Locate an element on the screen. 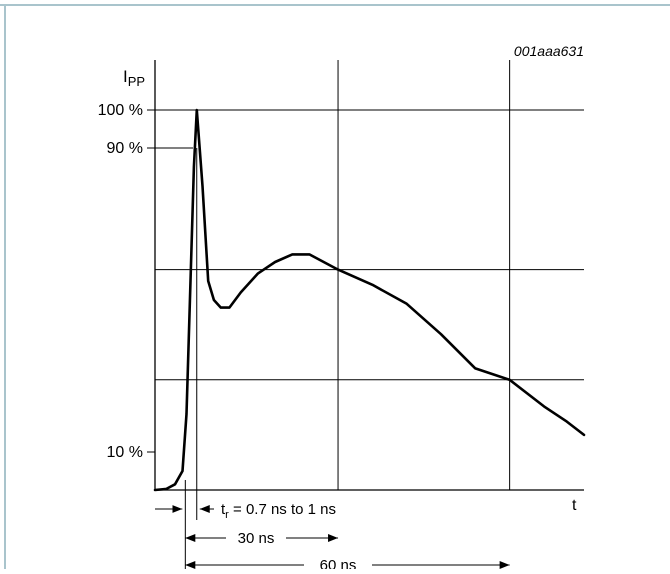 This screenshot has height=574, width=670. dim-60-label: 60 ns is located at coordinates (338, 563).